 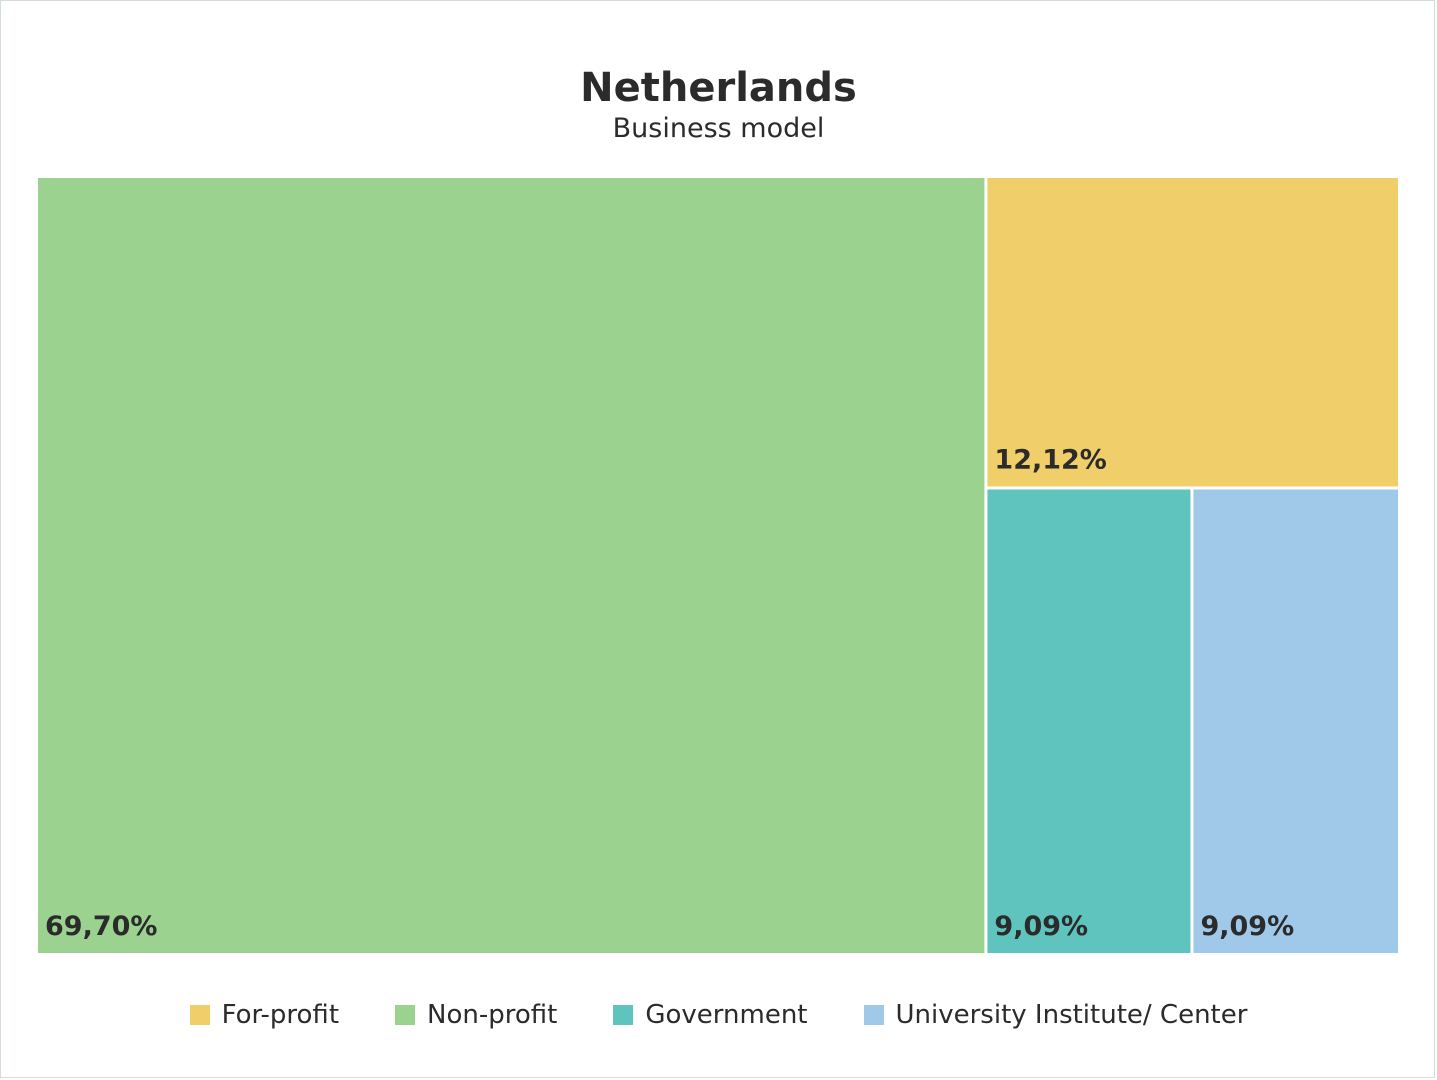 I want to click on legend-item-government: Government, so click(x=710, y=1015).